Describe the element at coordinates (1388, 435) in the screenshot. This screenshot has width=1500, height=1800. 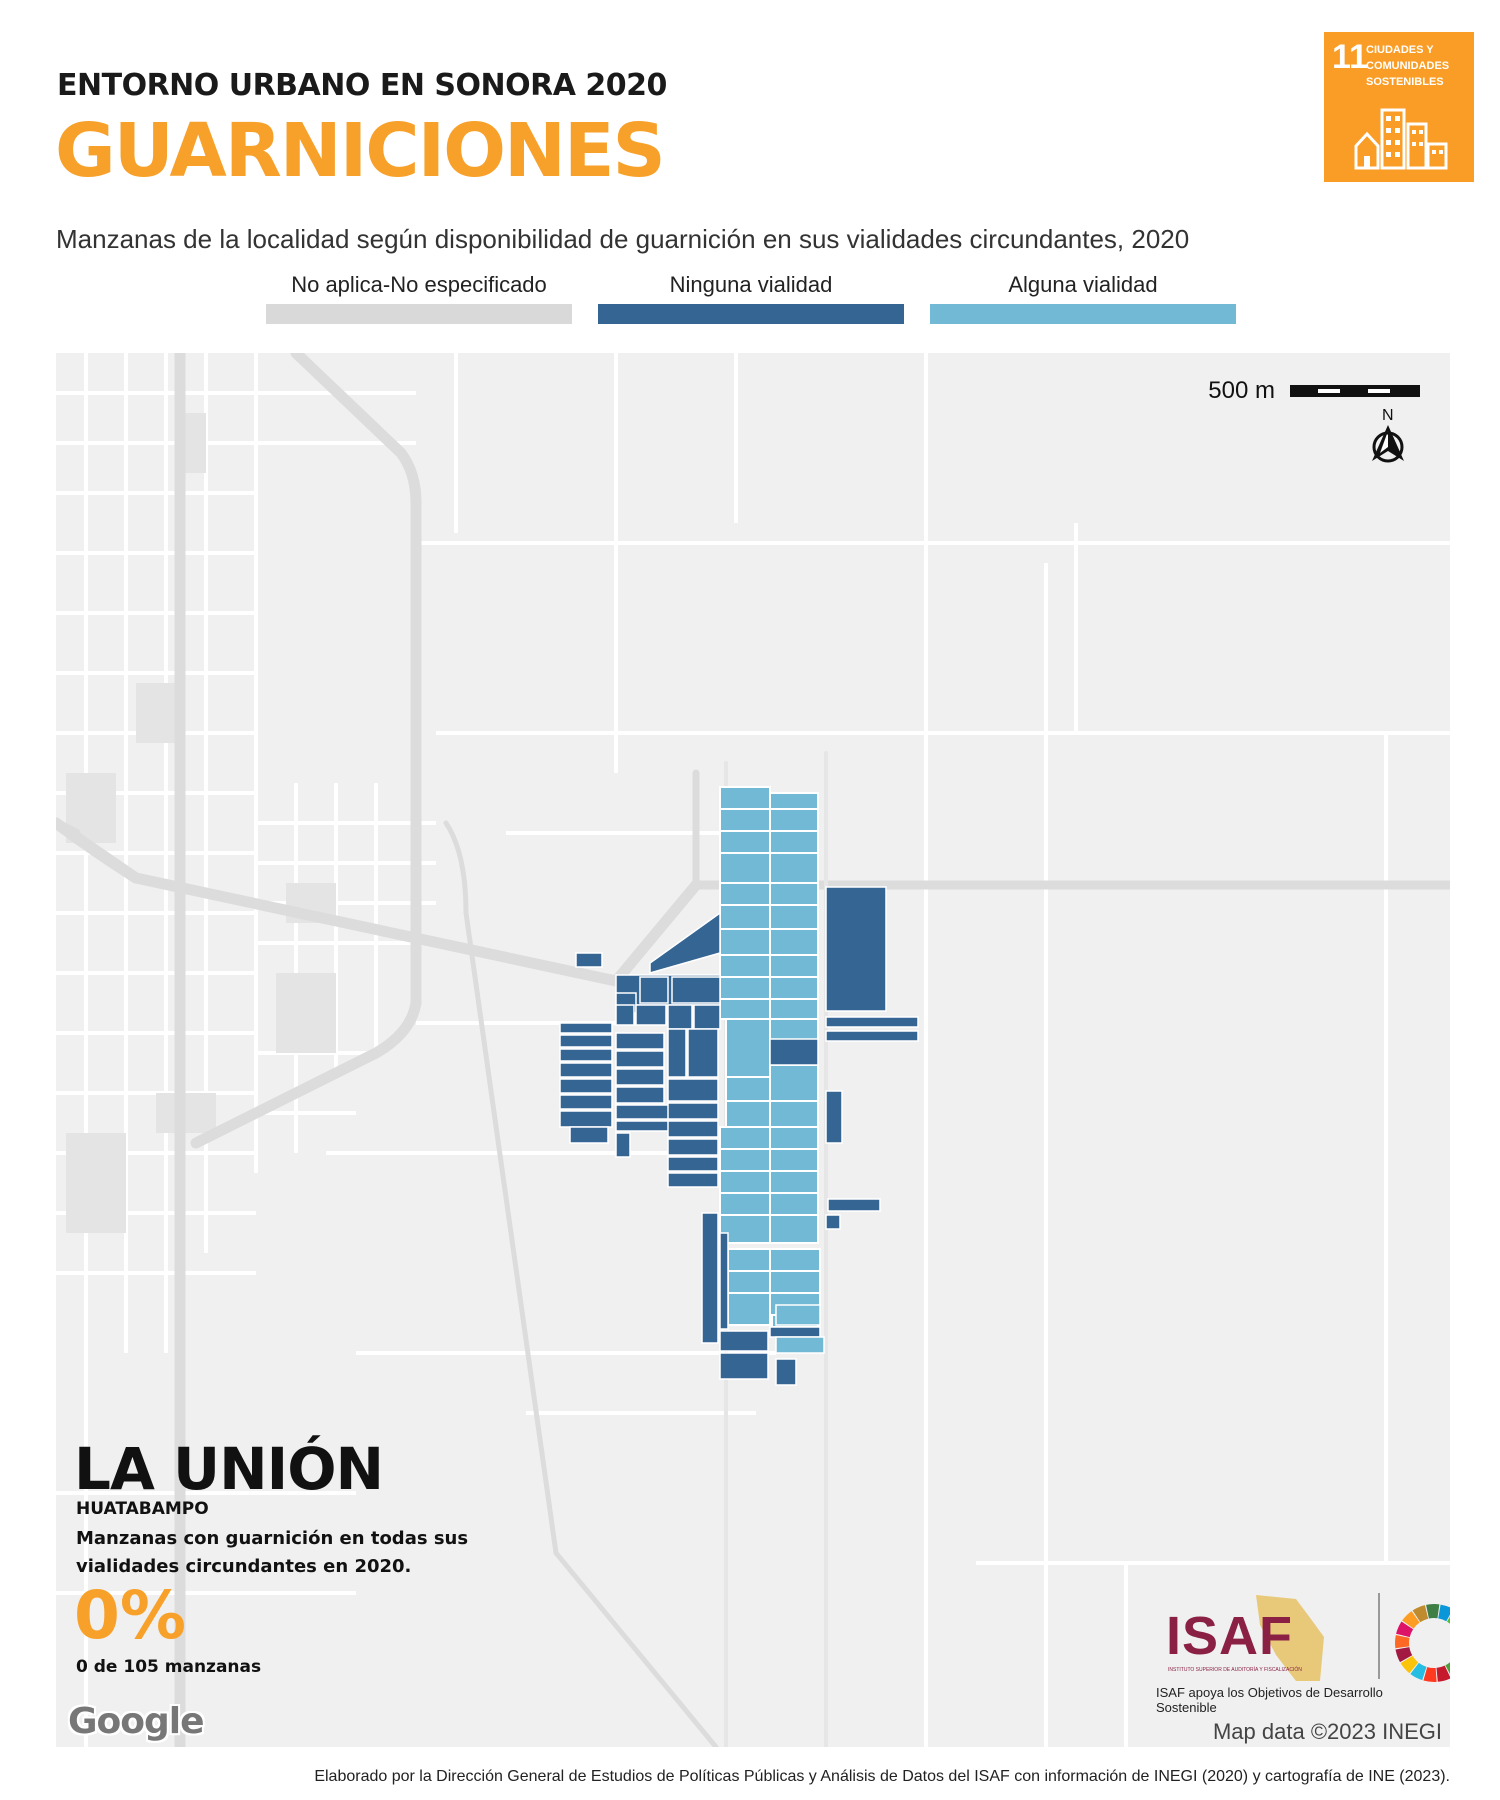
I see `north-arrow-icon: N` at that location.